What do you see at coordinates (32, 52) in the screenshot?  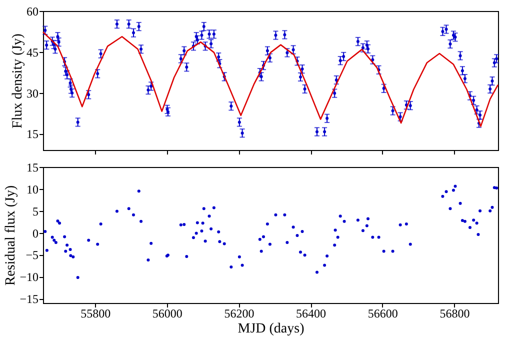 I see `y-tick-label: 45` at bounding box center [32, 52].